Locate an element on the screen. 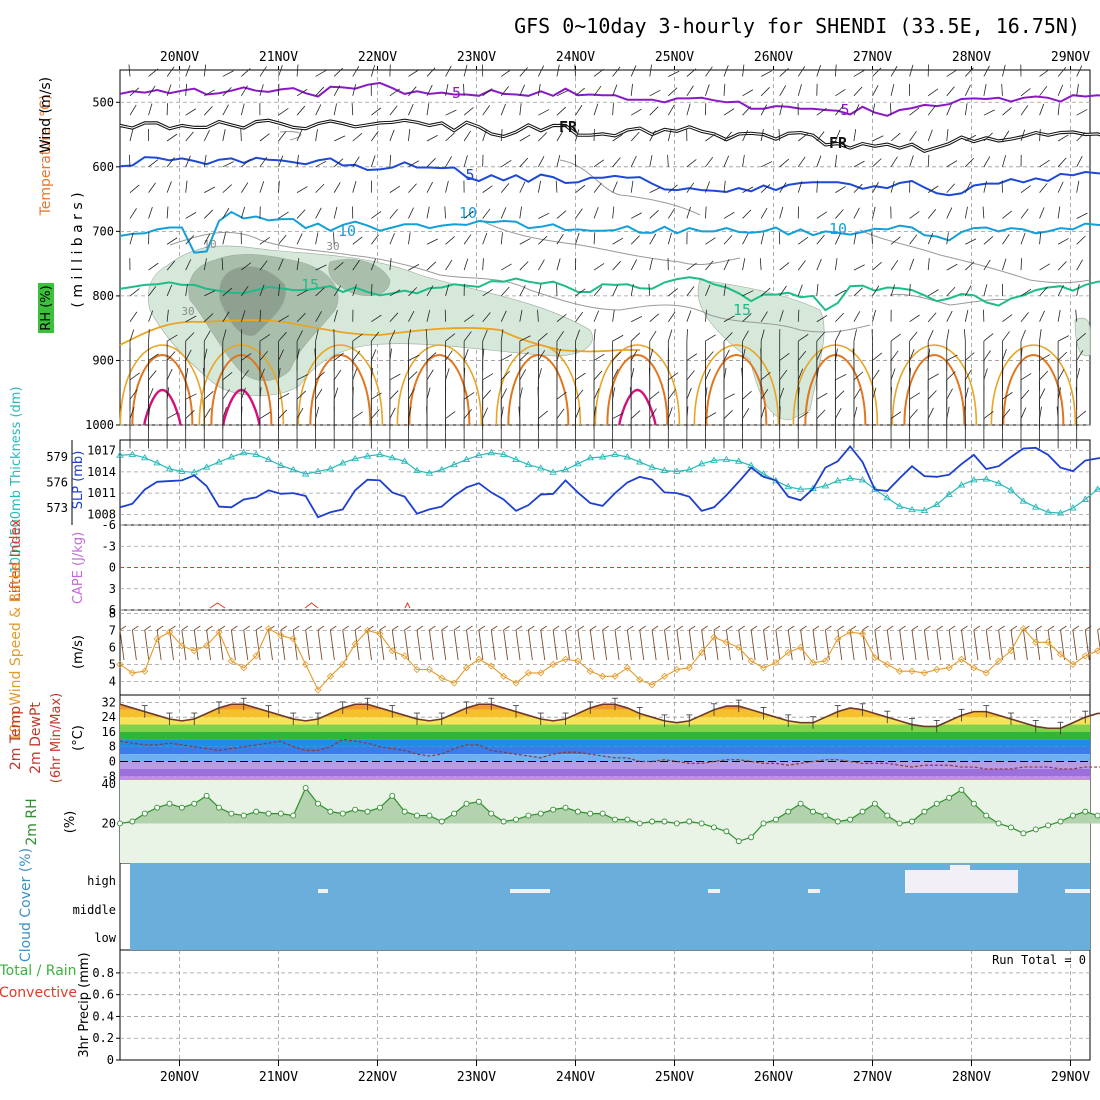 The image size is (1100, 1100). date-label-bottom: 21NOV is located at coordinates (278, 1077).